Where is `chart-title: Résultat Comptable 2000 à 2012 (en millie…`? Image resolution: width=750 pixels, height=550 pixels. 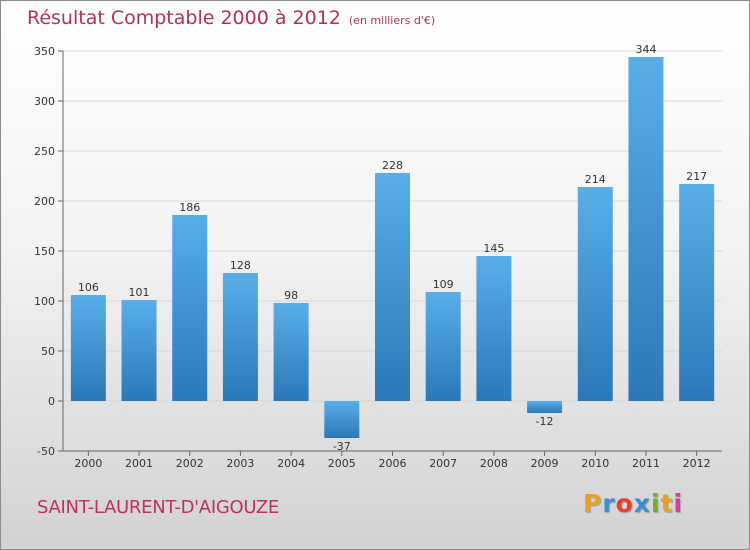
chart-title: Résultat Comptable 2000 à 2012 (en millie… is located at coordinates (231, 18).